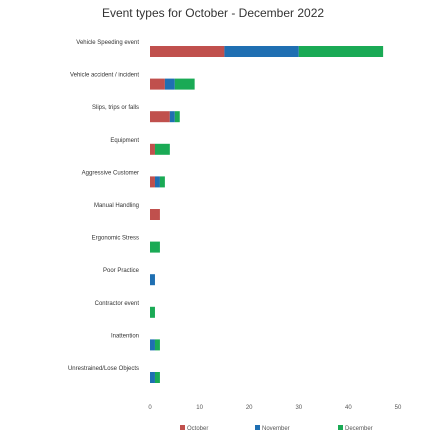 The width and height of the screenshot is (426, 440). I want to click on legend-label: November, so click(276, 429).